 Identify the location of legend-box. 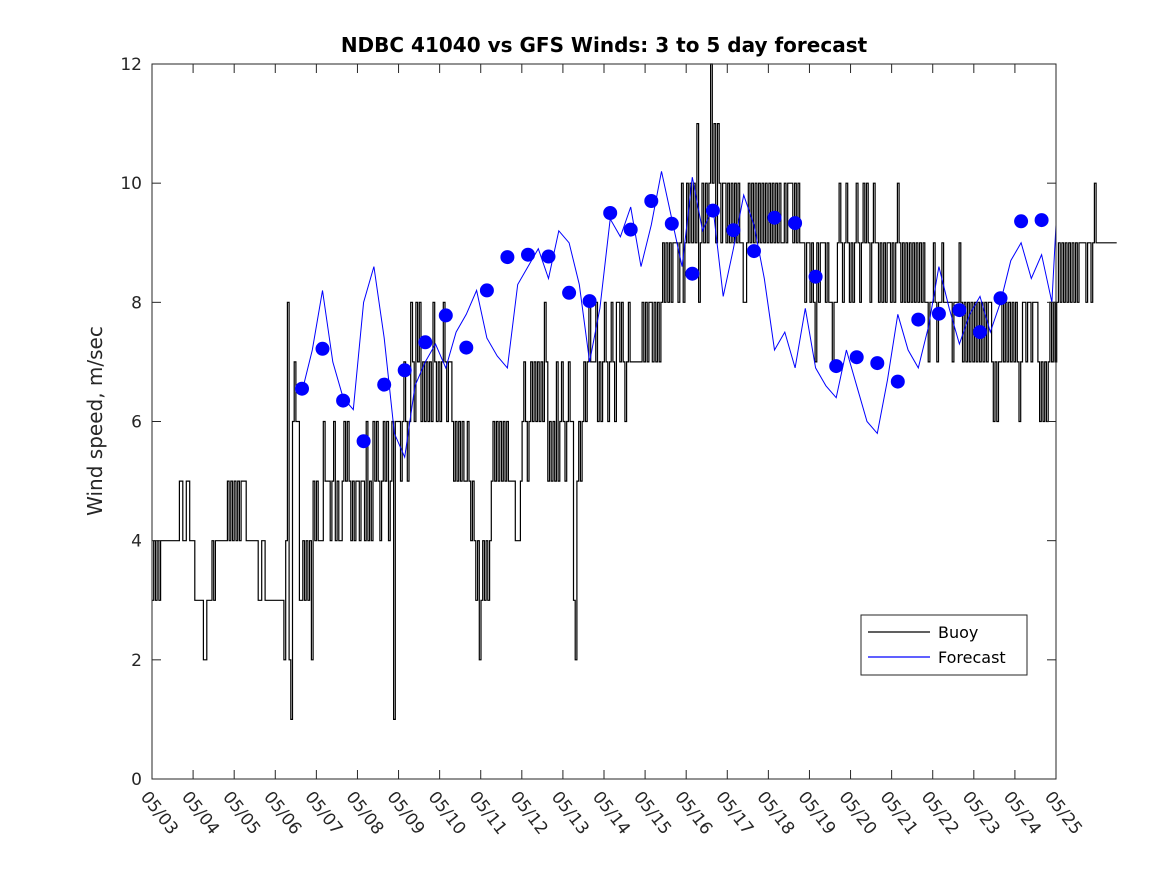
(944, 645).